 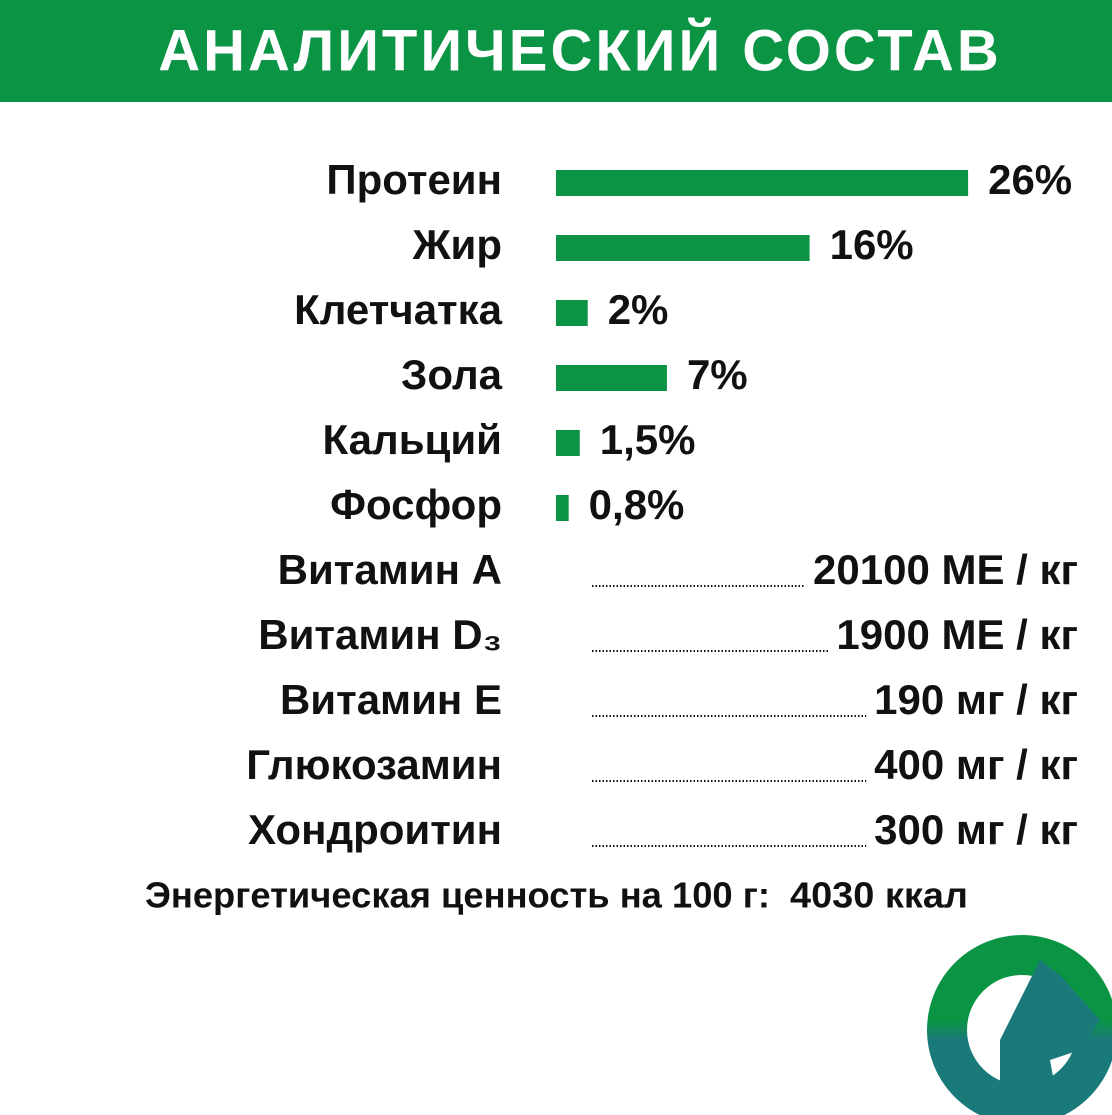 I want to click on vitamin-label: Витамин E, so click(x=391, y=699).